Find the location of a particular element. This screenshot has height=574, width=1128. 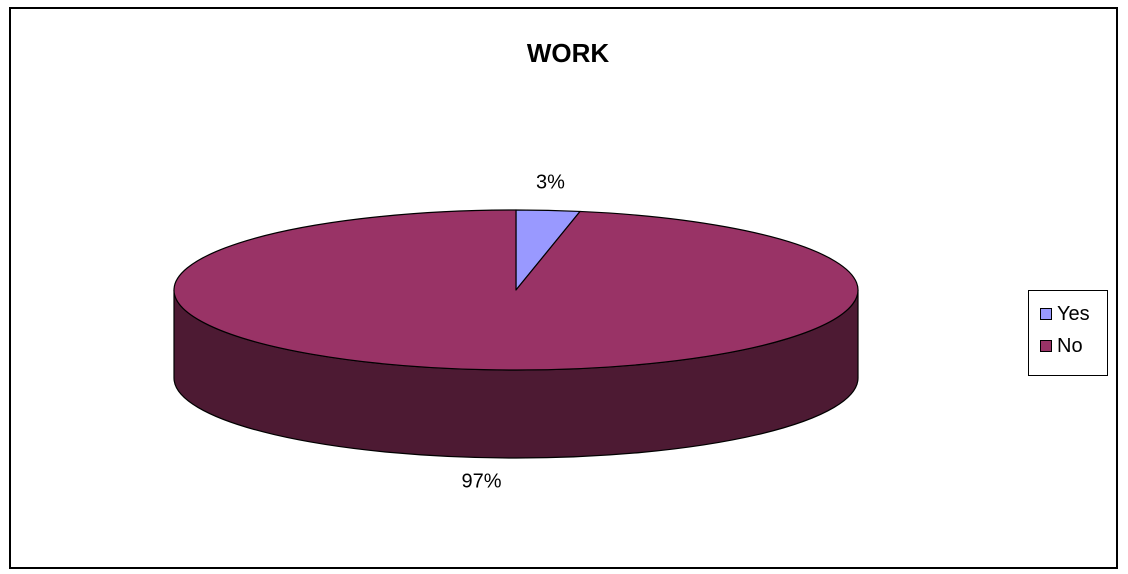

data-label-no: 97% is located at coordinates (482, 482).